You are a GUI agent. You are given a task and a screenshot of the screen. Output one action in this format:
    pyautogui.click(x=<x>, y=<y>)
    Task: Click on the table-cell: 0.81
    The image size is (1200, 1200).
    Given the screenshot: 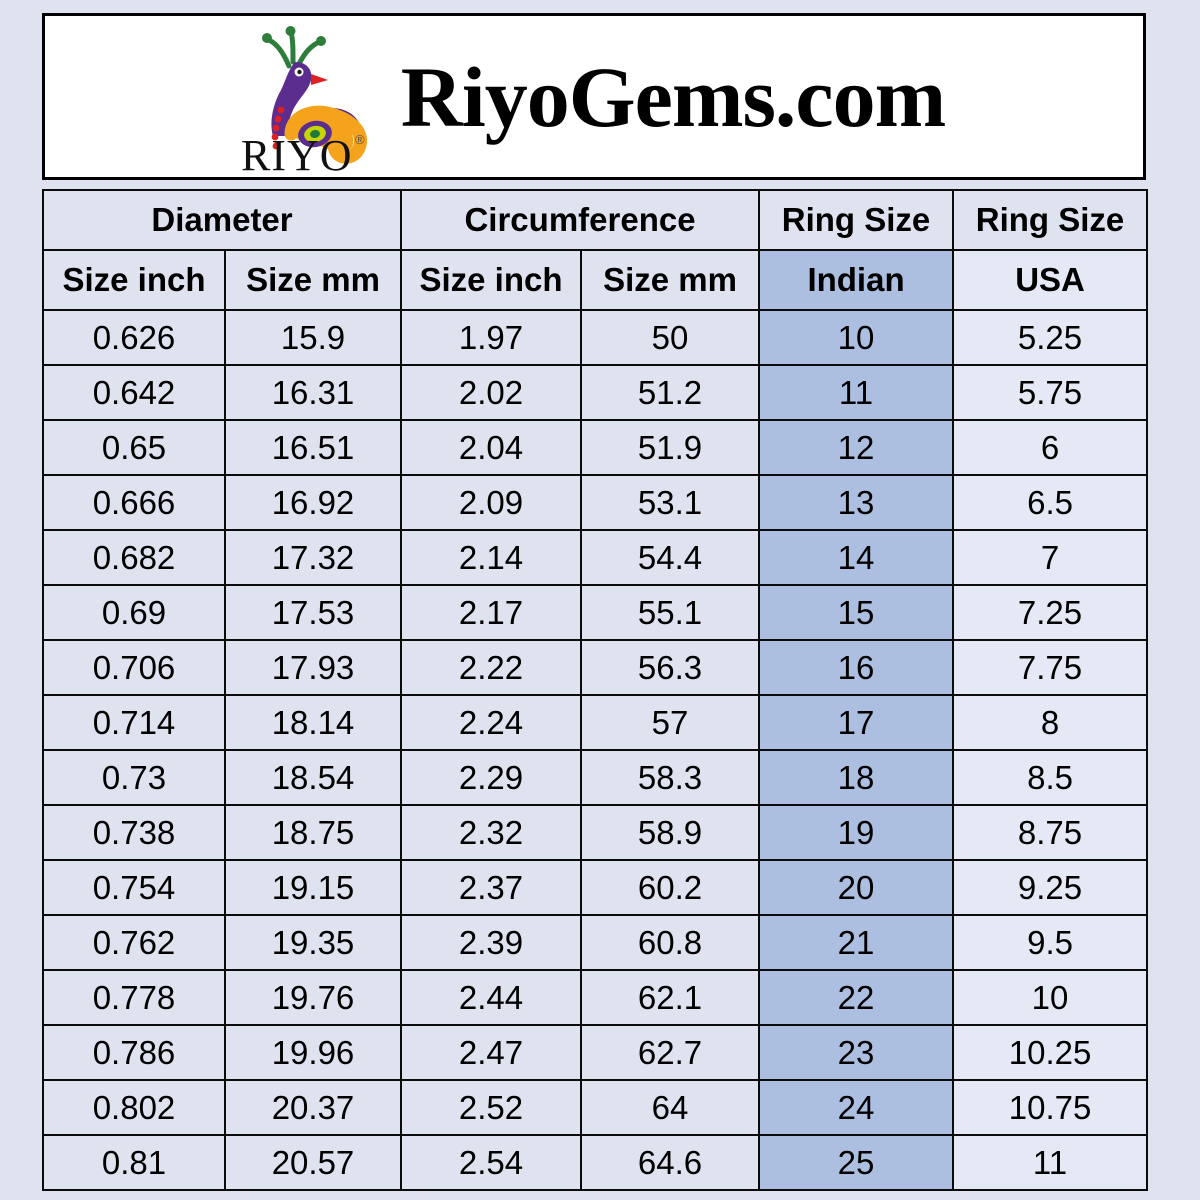 What is the action you would take?
    pyautogui.click(x=134, y=1162)
    